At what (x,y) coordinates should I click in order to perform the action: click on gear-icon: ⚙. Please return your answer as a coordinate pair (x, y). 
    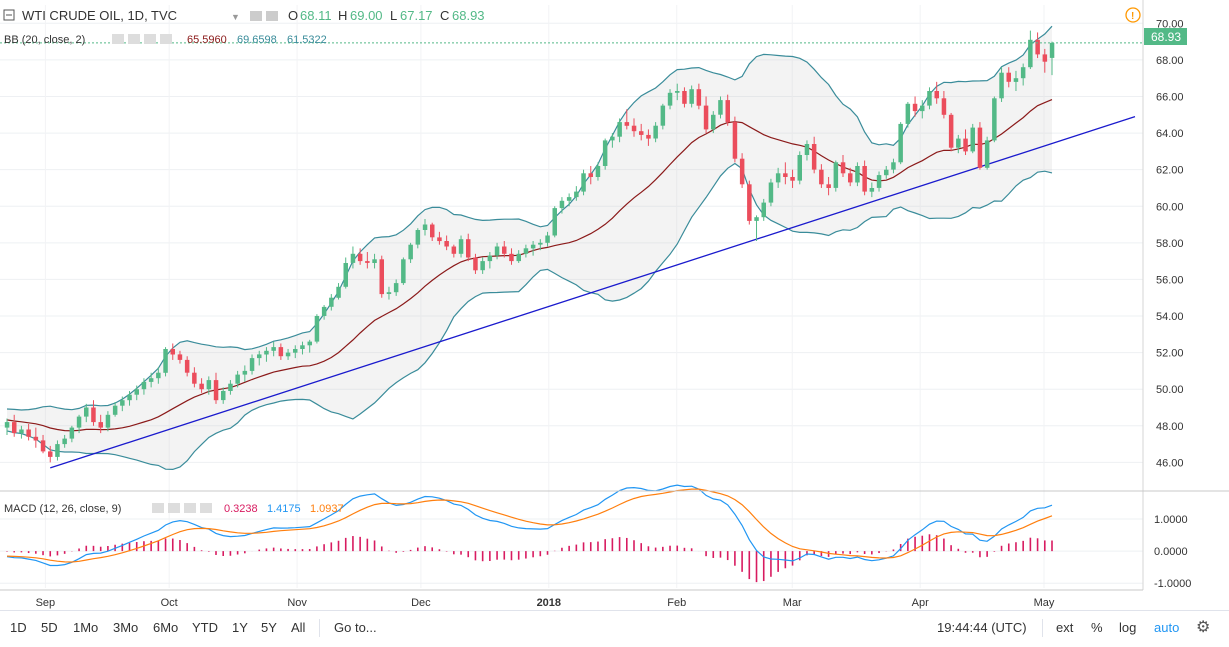
    Looking at the image, I should click on (1203, 627).